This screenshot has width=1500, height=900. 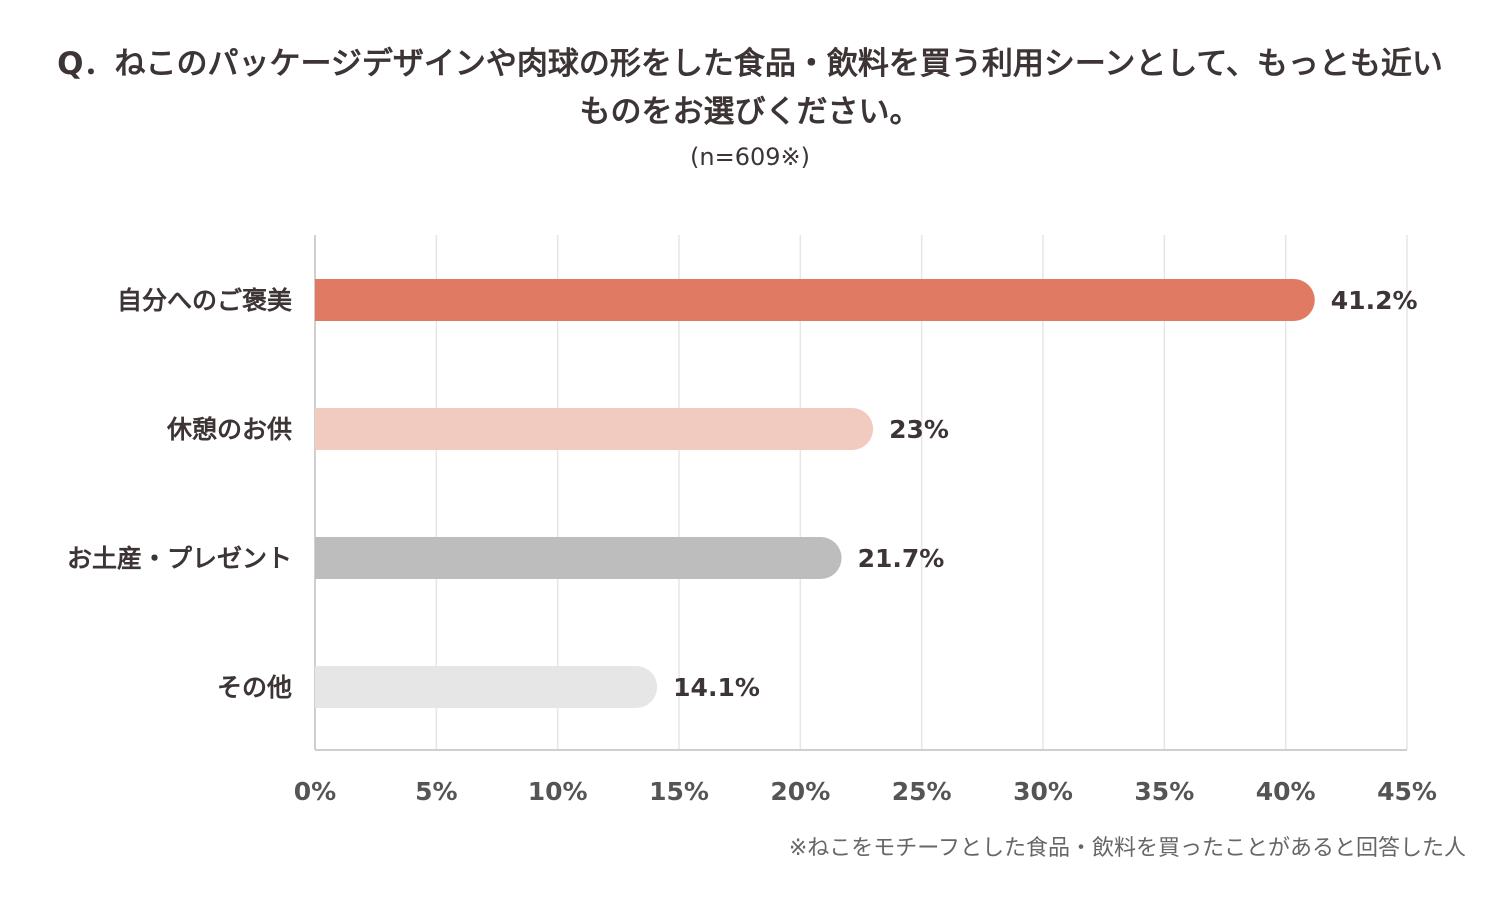 I want to click on value-label: 21.7%, so click(x=901, y=558).